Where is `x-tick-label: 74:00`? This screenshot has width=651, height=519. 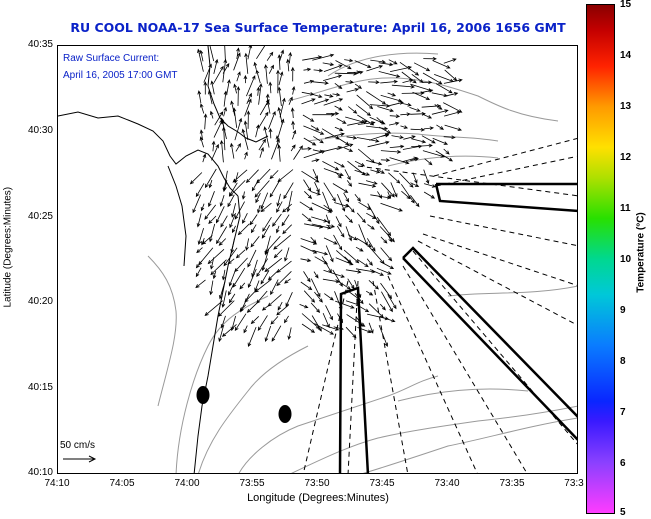
x-tick-label: 74:00 is located at coordinates (187, 483).